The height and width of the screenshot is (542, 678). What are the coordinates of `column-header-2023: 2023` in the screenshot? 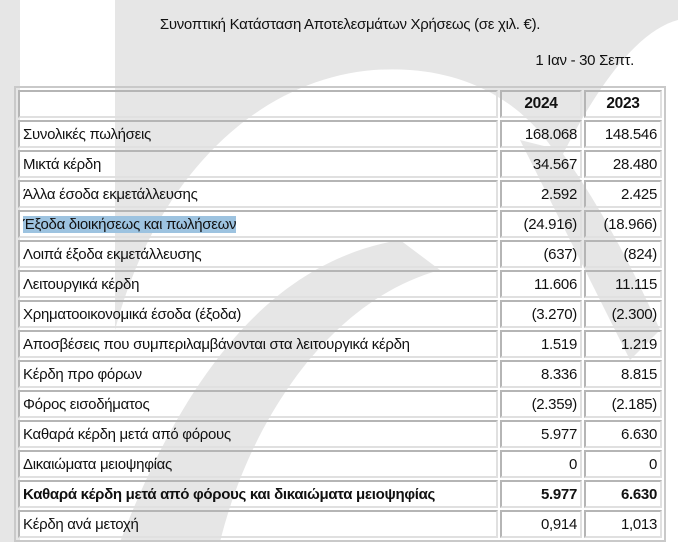 It's located at (623, 104).